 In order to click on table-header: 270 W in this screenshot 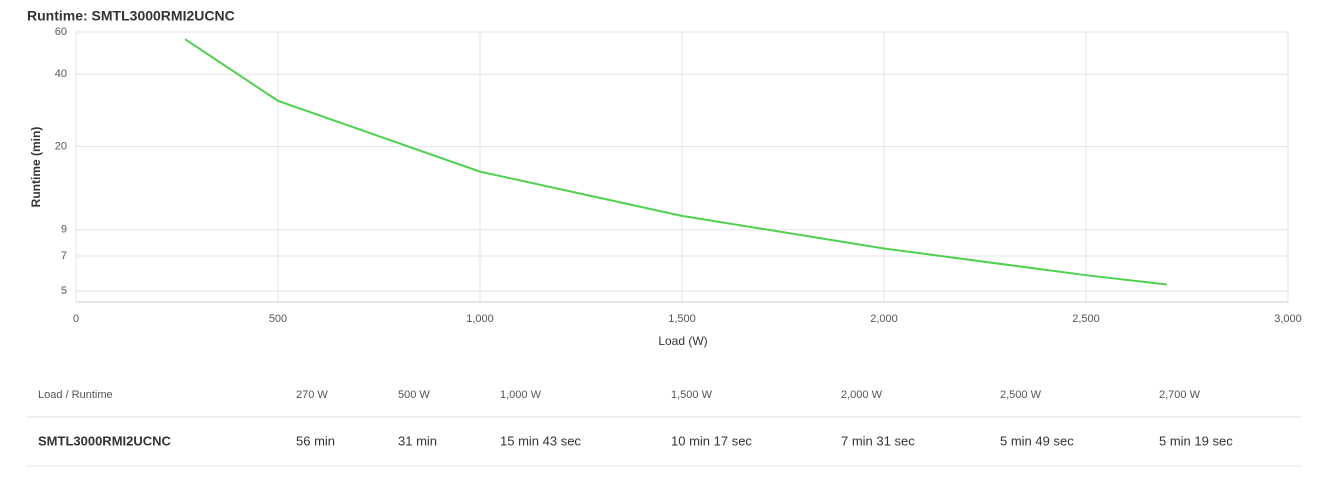, I will do `click(312, 395)`.